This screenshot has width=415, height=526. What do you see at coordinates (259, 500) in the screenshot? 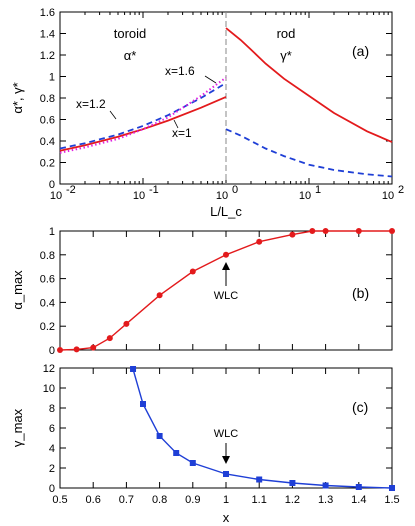
I see `panel-c-xtick-label: 1.1` at bounding box center [259, 500].